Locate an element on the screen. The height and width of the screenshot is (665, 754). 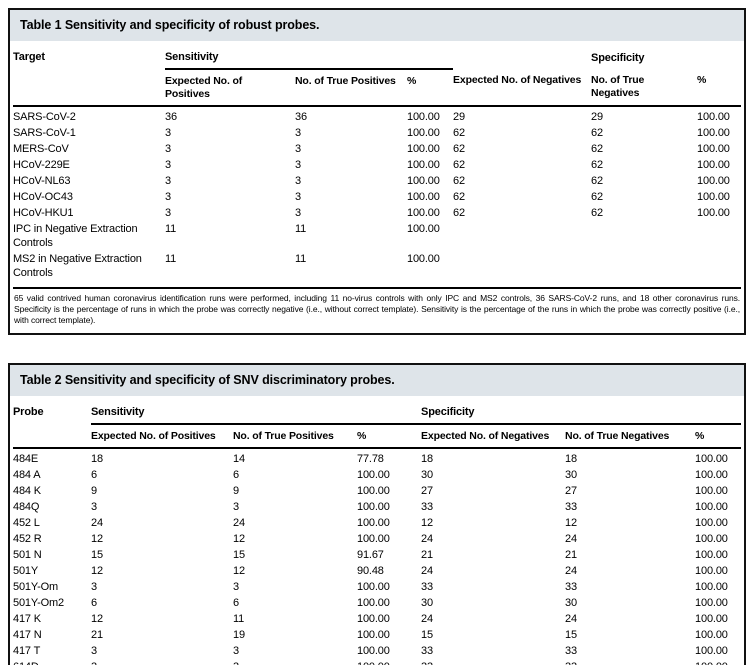
table-cell: MERS-CoV is located at coordinates (41, 149).